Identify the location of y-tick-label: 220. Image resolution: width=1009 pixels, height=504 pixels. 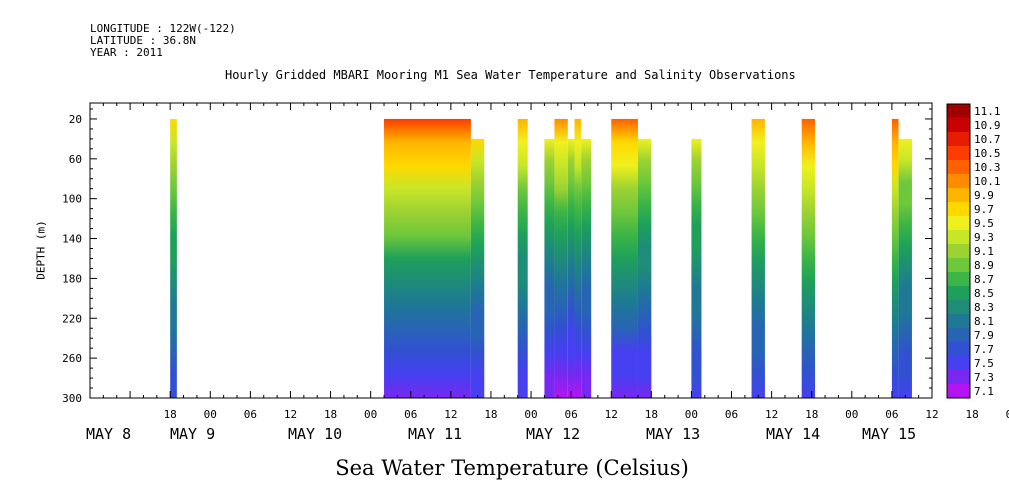
(72, 318).